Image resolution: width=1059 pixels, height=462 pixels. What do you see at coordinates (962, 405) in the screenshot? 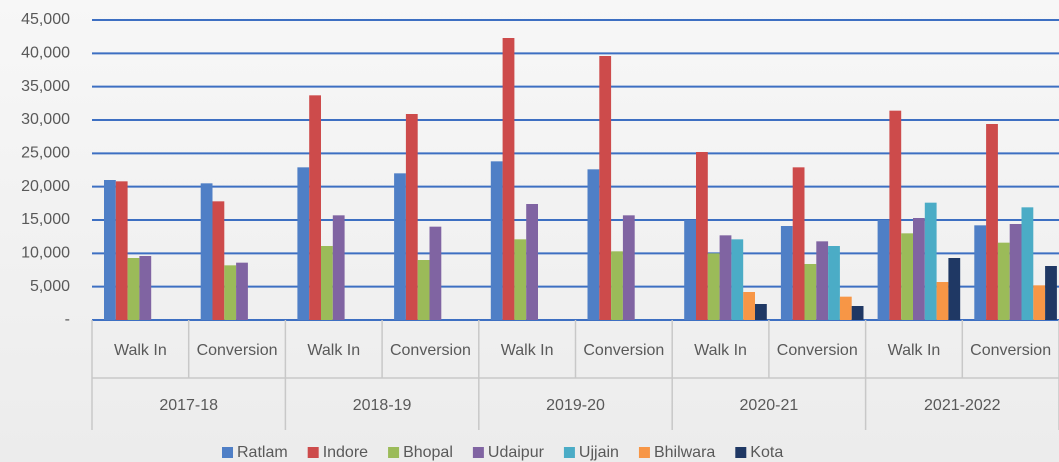
I see `group-label: 2021-2022` at bounding box center [962, 405].